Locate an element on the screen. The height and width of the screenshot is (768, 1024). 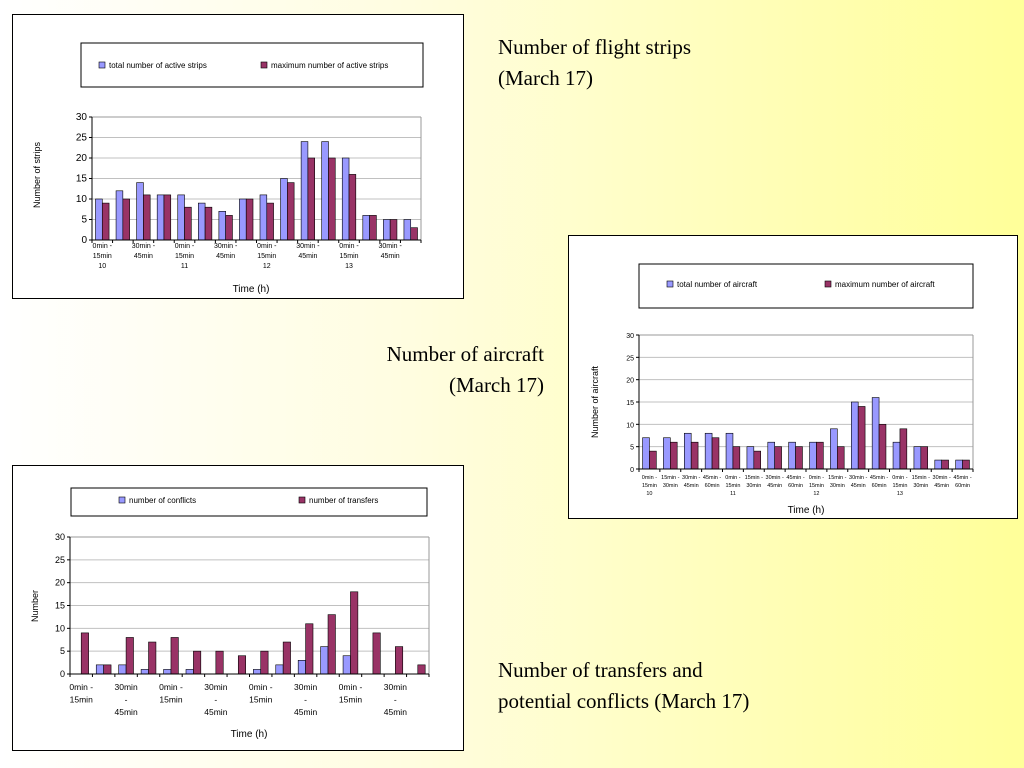
aircraft-caption-line-1: Number of aircraft is located at coordinates (465, 354).